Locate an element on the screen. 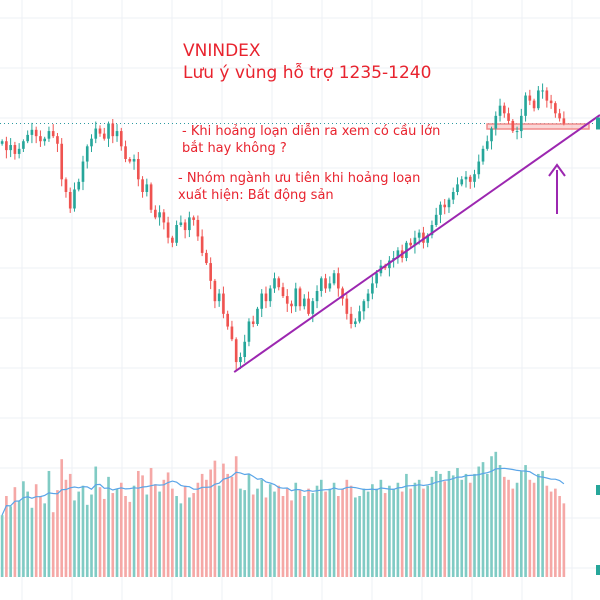 The width and height of the screenshot is (600, 600). volume-marker is located at coordinates (598, 570).